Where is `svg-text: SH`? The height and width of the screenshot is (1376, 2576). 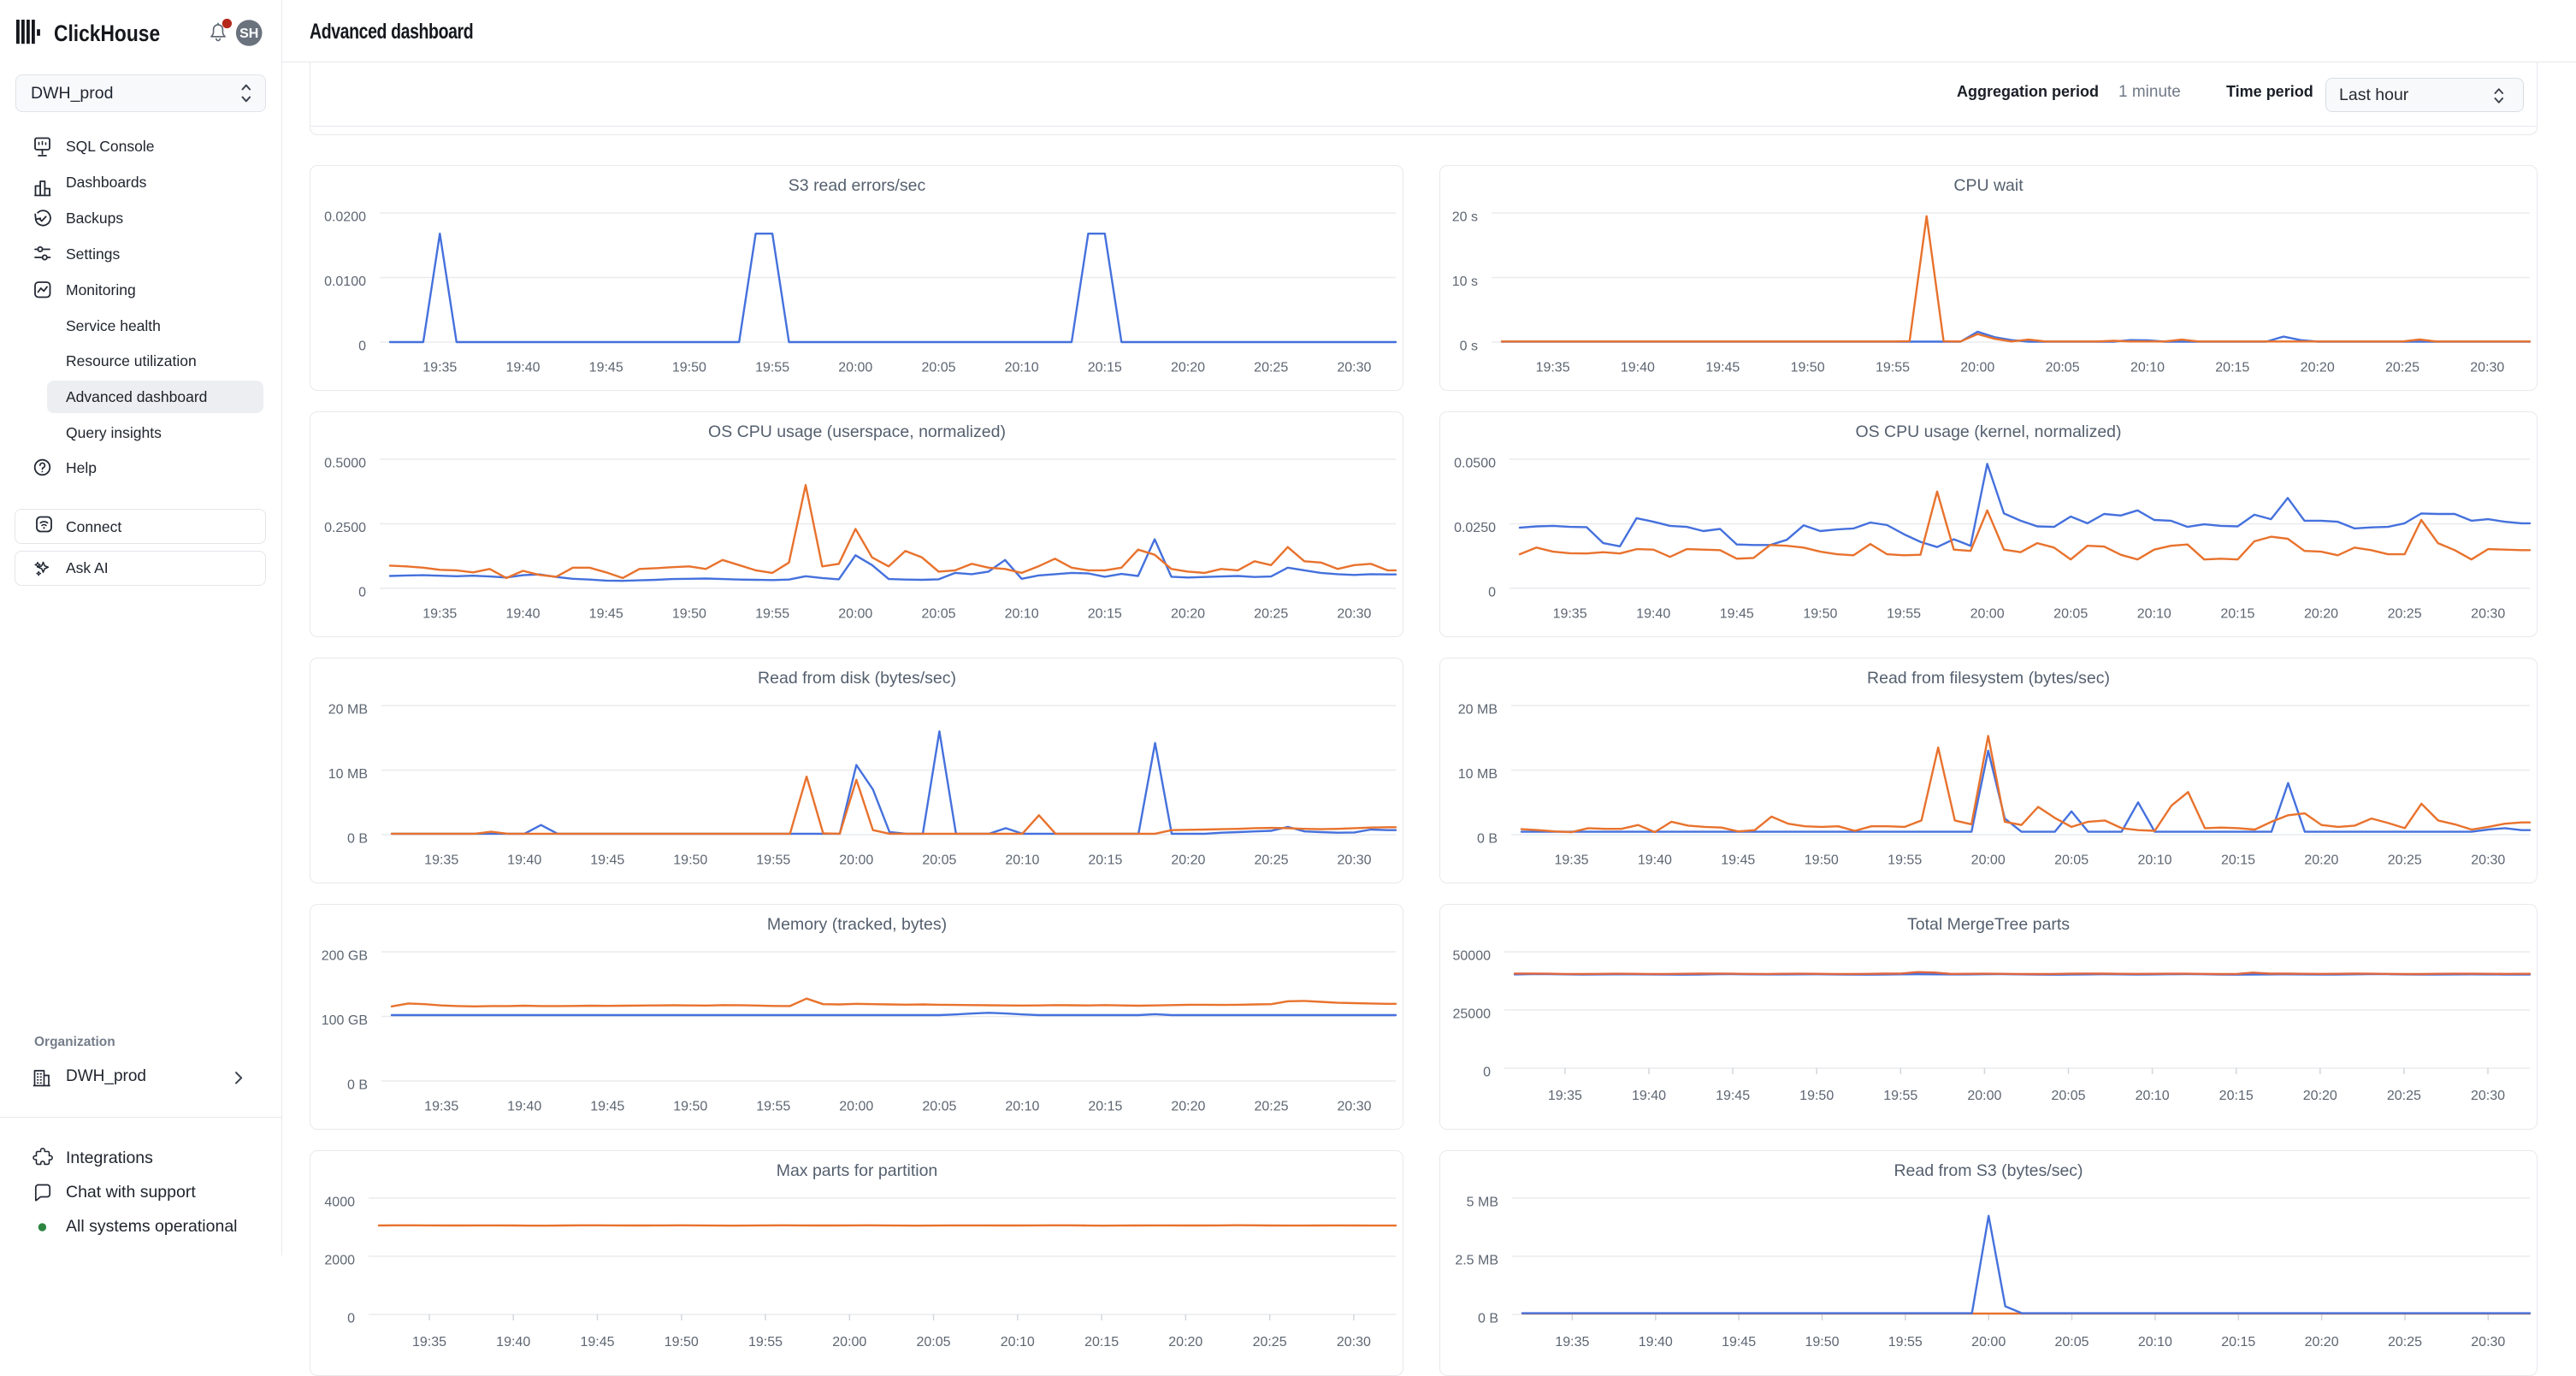
svg-text: SH is located at coordinates (248, 34).